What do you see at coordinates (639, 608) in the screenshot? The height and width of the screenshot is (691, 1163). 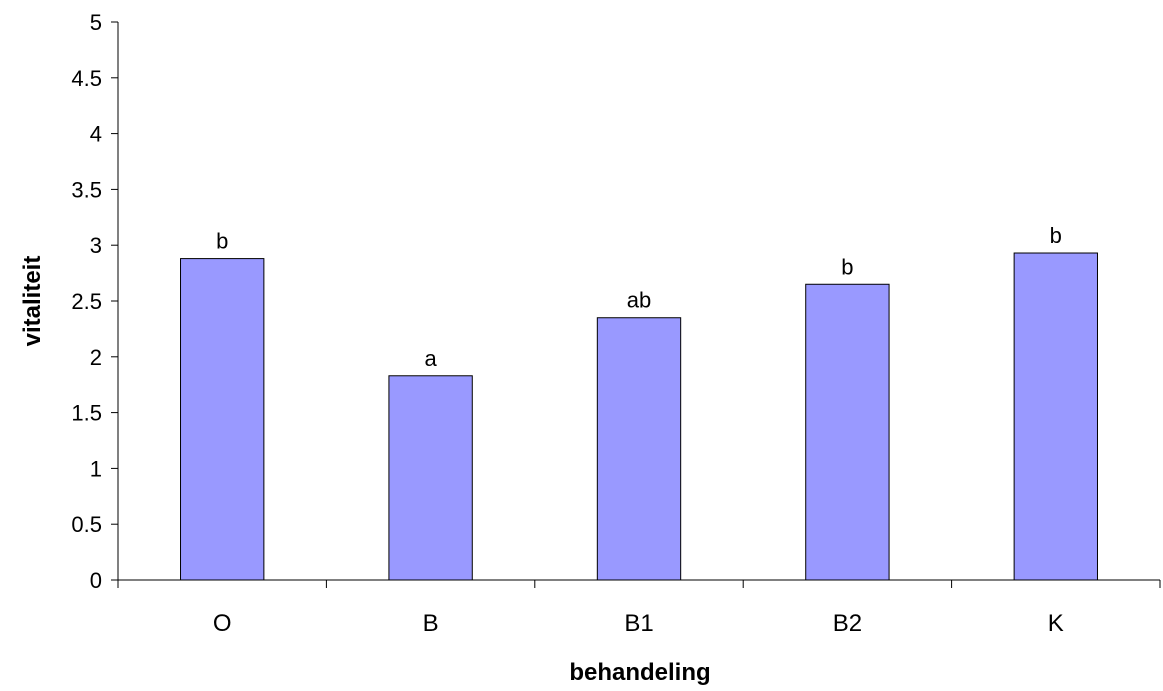 I see `x-axis: O B B1 B2 K` at bounding box center [639, 608].